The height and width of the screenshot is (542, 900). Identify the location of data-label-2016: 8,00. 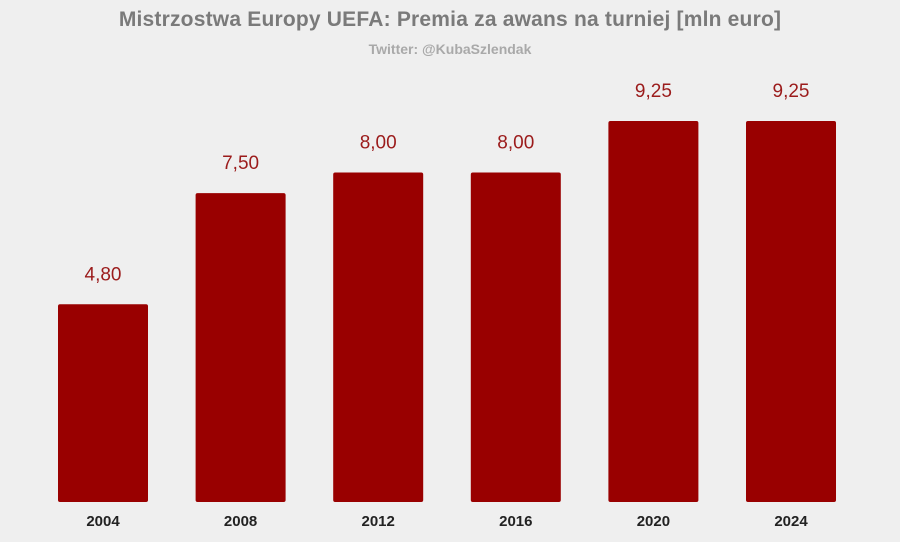
(515, 143).